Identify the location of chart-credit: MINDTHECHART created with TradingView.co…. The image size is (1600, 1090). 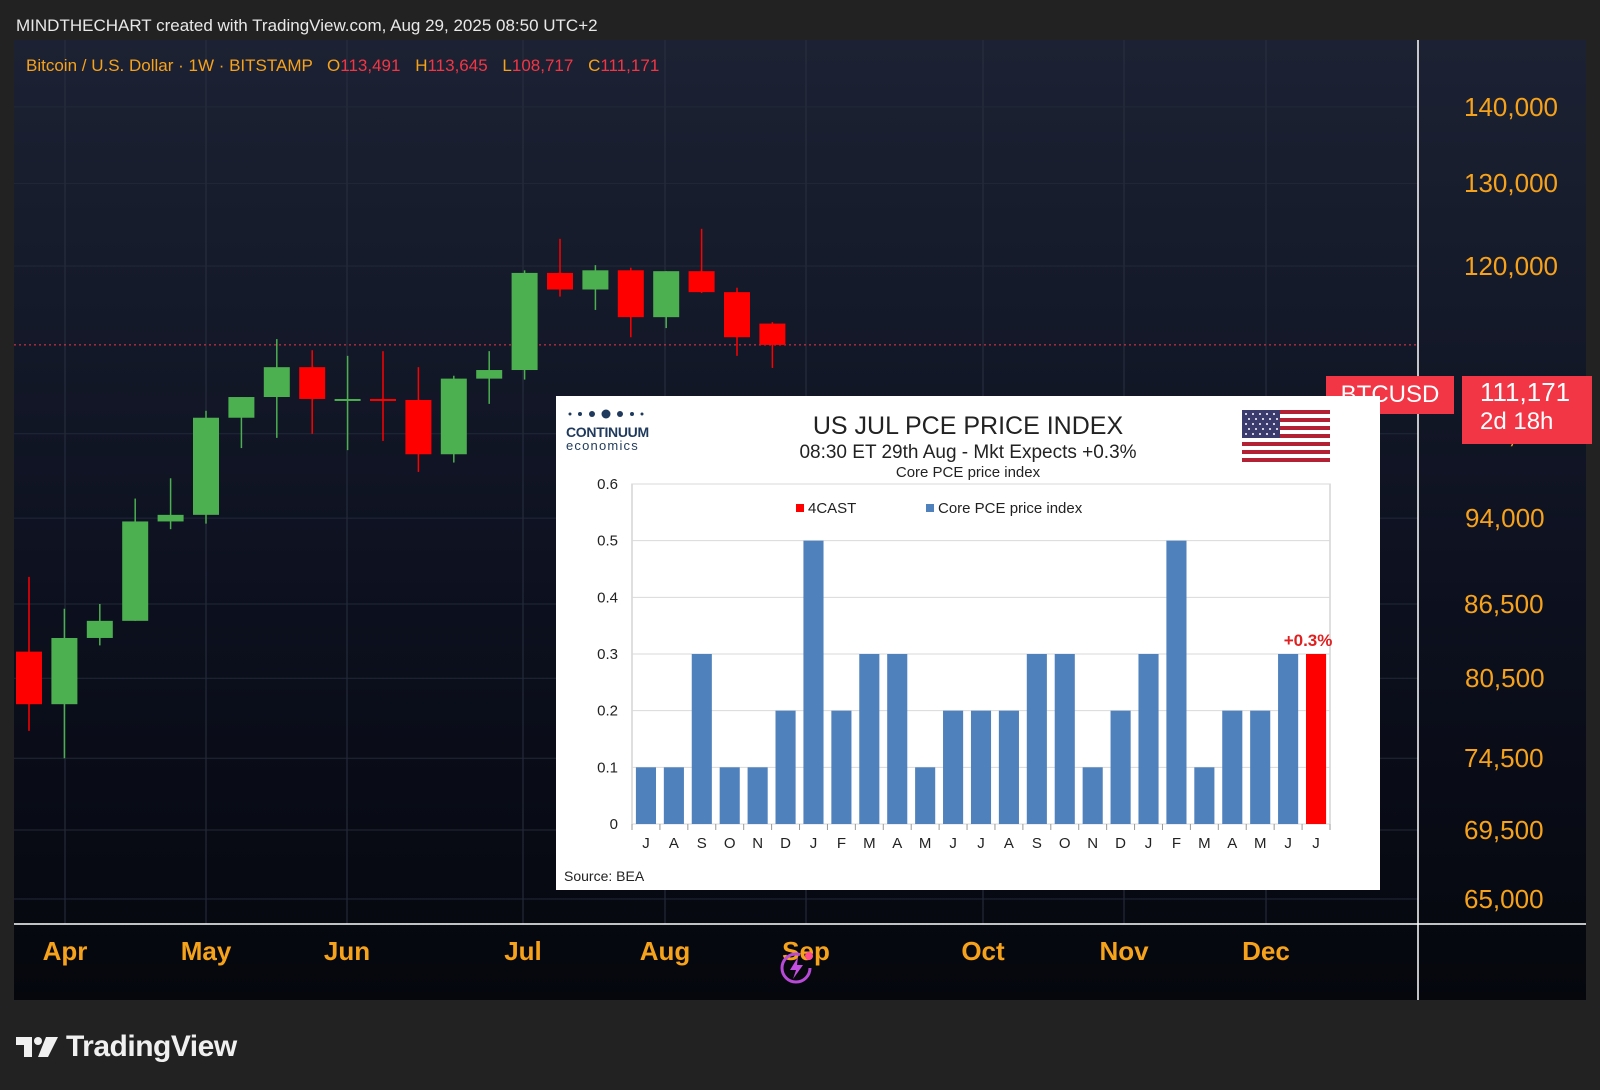
(307, 25).